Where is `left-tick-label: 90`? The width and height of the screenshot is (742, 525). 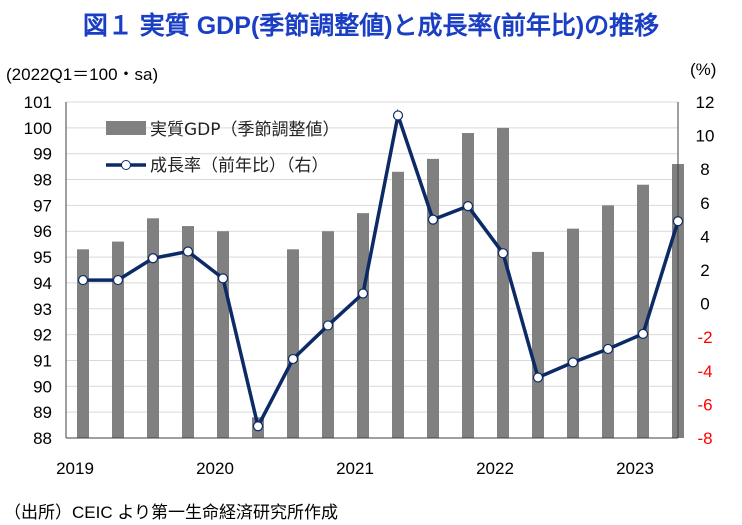
left-tick-label: 90 is located at coordinates (42, 386).